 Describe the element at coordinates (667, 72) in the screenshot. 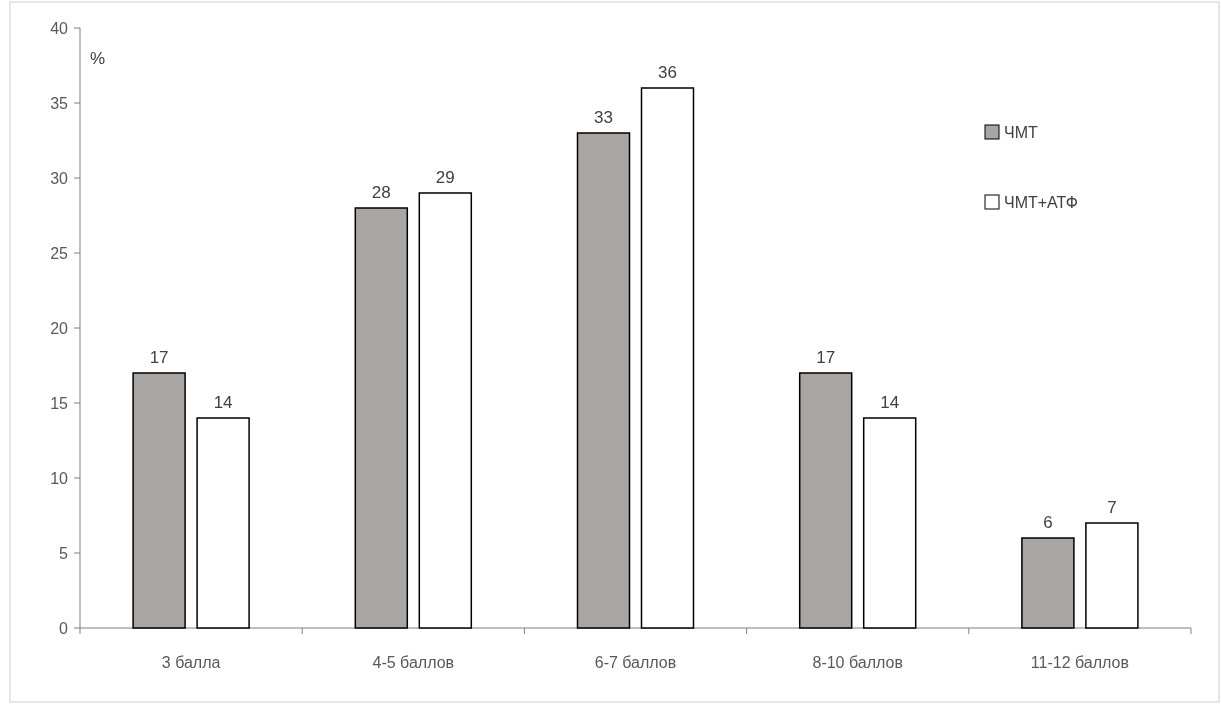

I see `data-label: 36` at that location.